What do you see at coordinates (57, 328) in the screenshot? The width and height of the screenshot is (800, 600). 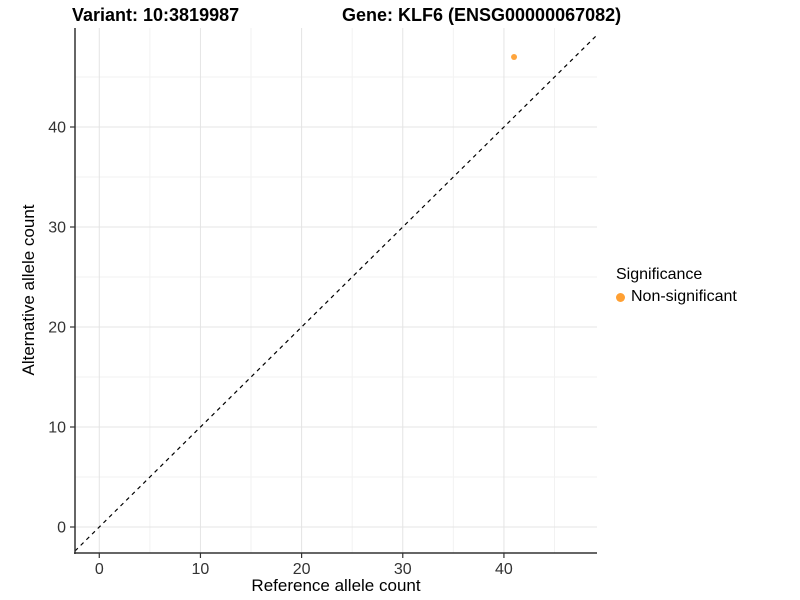 I see `y-tick-label: 20` at bounding box center [57, 328].